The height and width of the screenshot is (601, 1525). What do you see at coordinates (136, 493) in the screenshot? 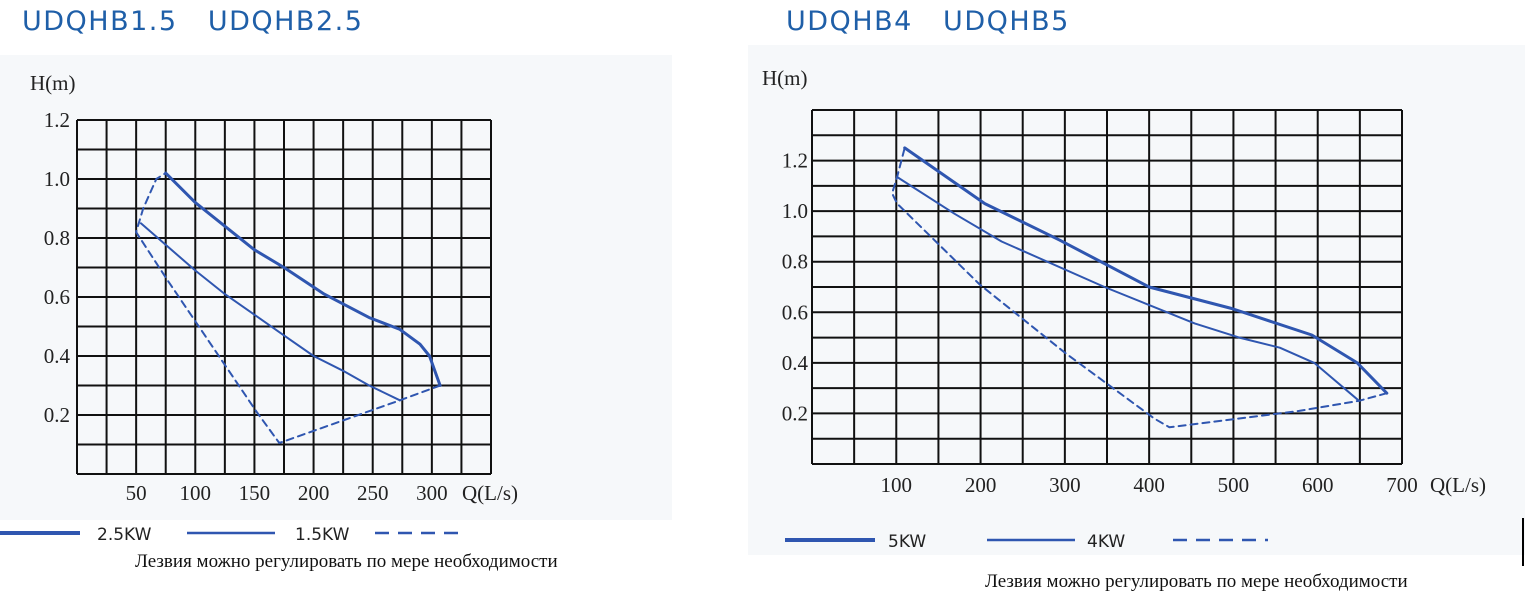
I see `x-tick-label: 50` at bounding box center [136, 493].